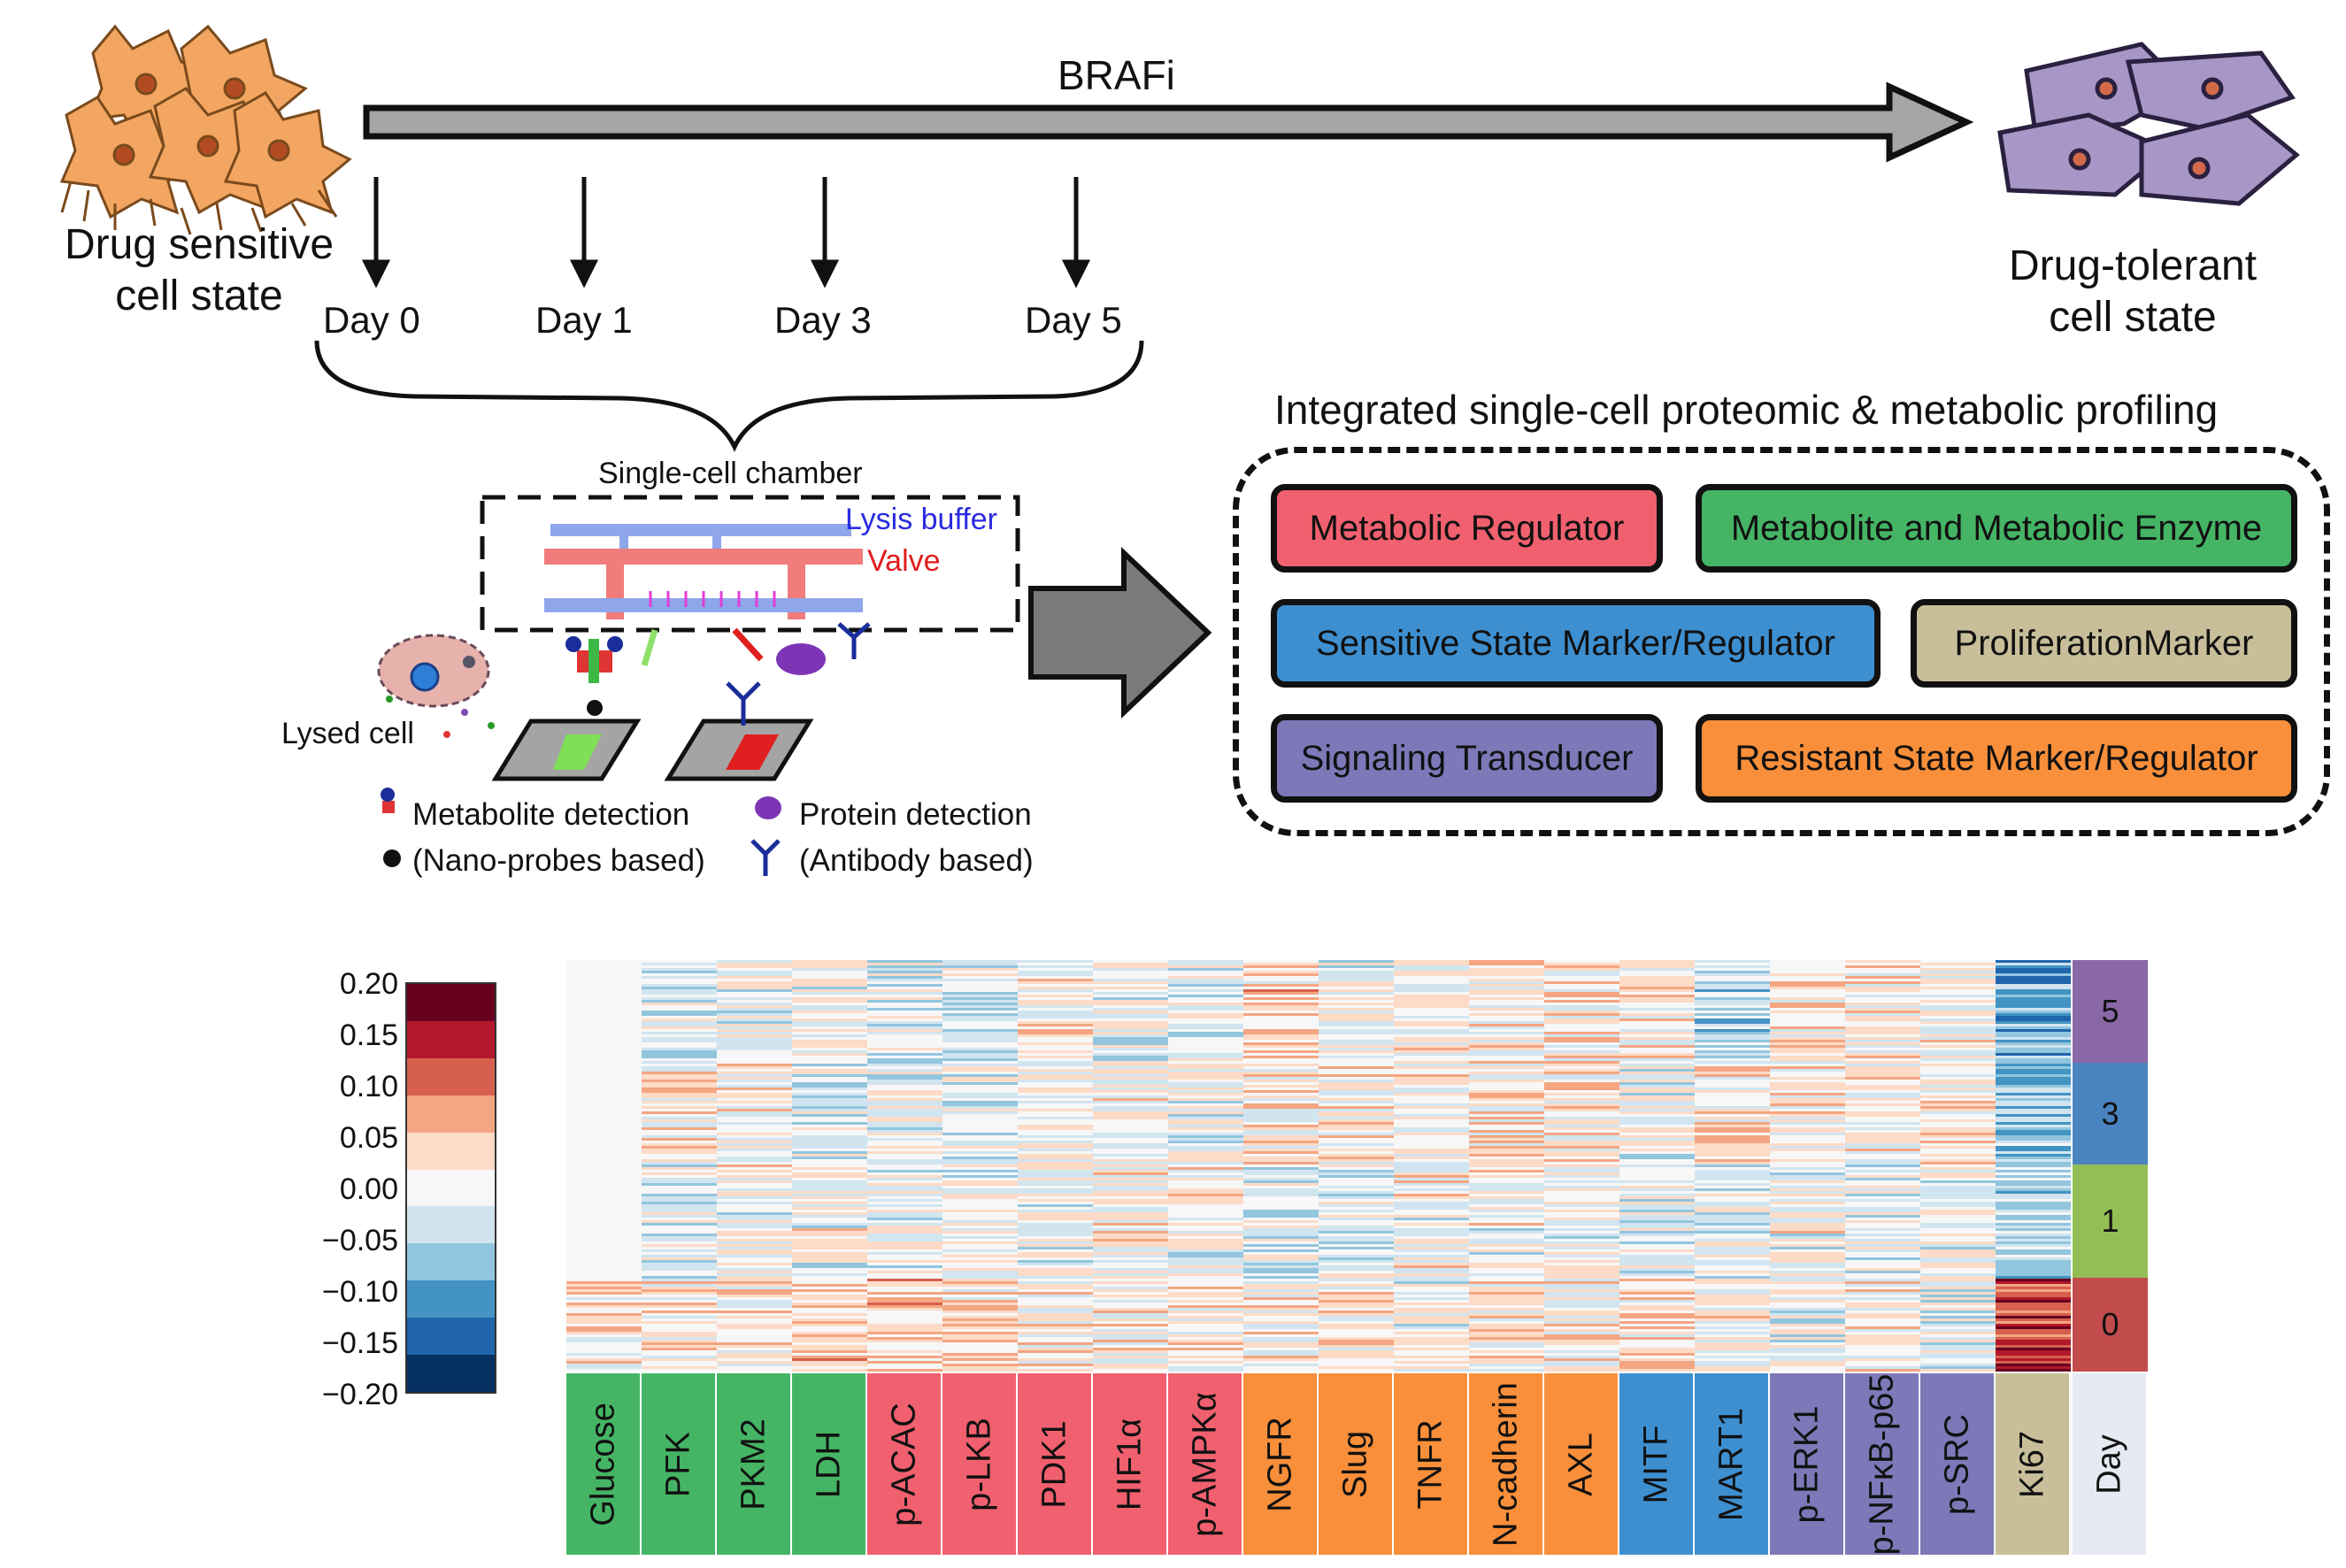 Image resolution: width=2346 pixels, height=1568 pixels. What do you see at coordinates (2108, 1464) in the screenshot?
I see `column-label-text: Day` at bounding box center [2108, 1464].